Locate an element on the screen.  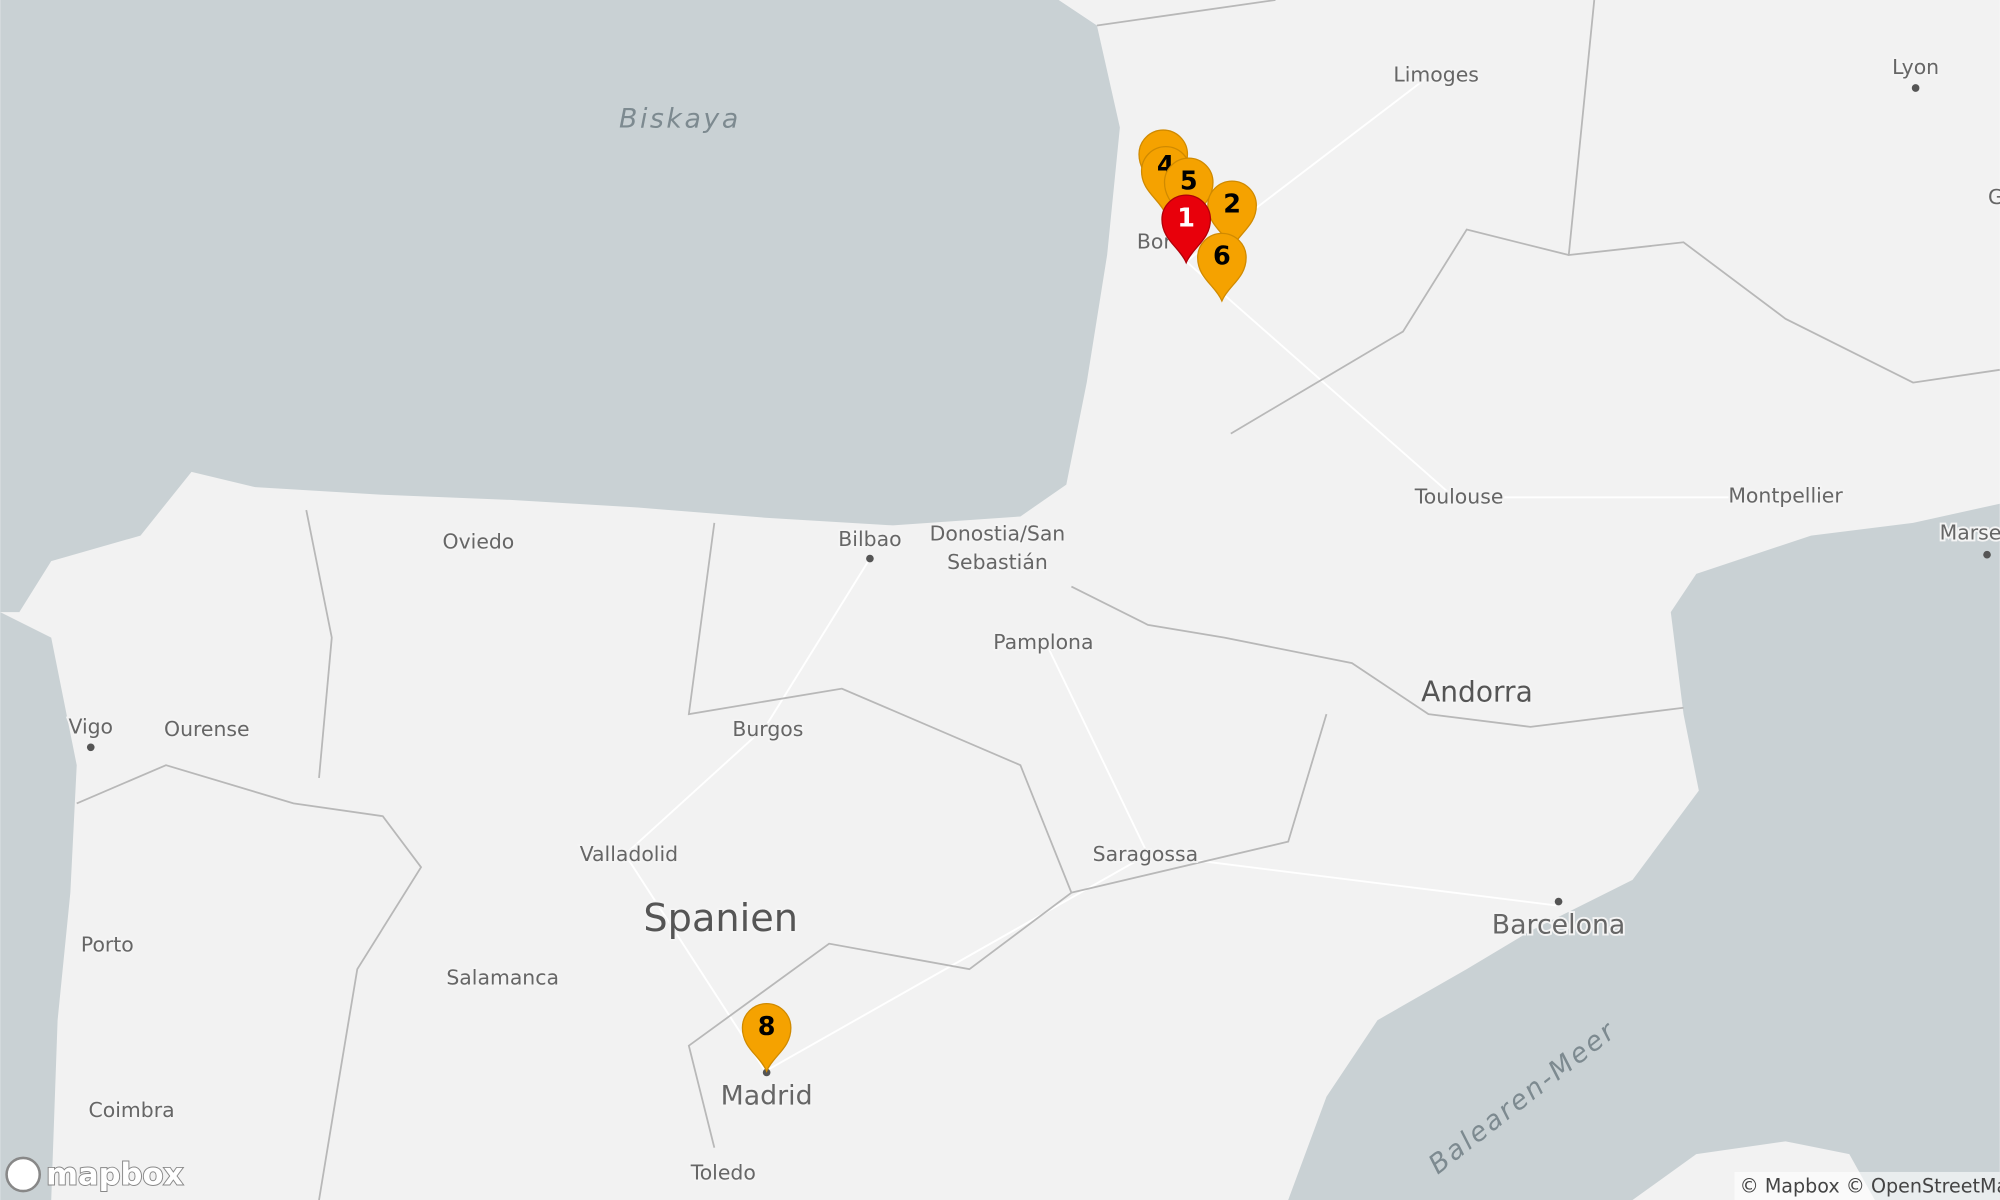
place-label: Pamplona is located at coordinates (1043, 642).